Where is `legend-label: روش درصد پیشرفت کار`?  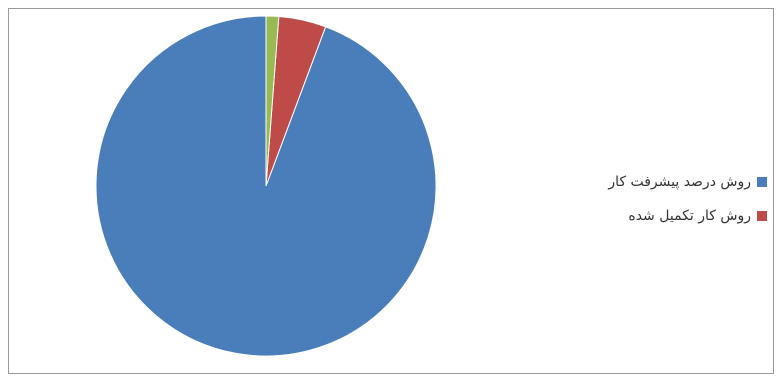
legend-label: روش درصد پیشرفت کار is located at coordinates (679, 182).